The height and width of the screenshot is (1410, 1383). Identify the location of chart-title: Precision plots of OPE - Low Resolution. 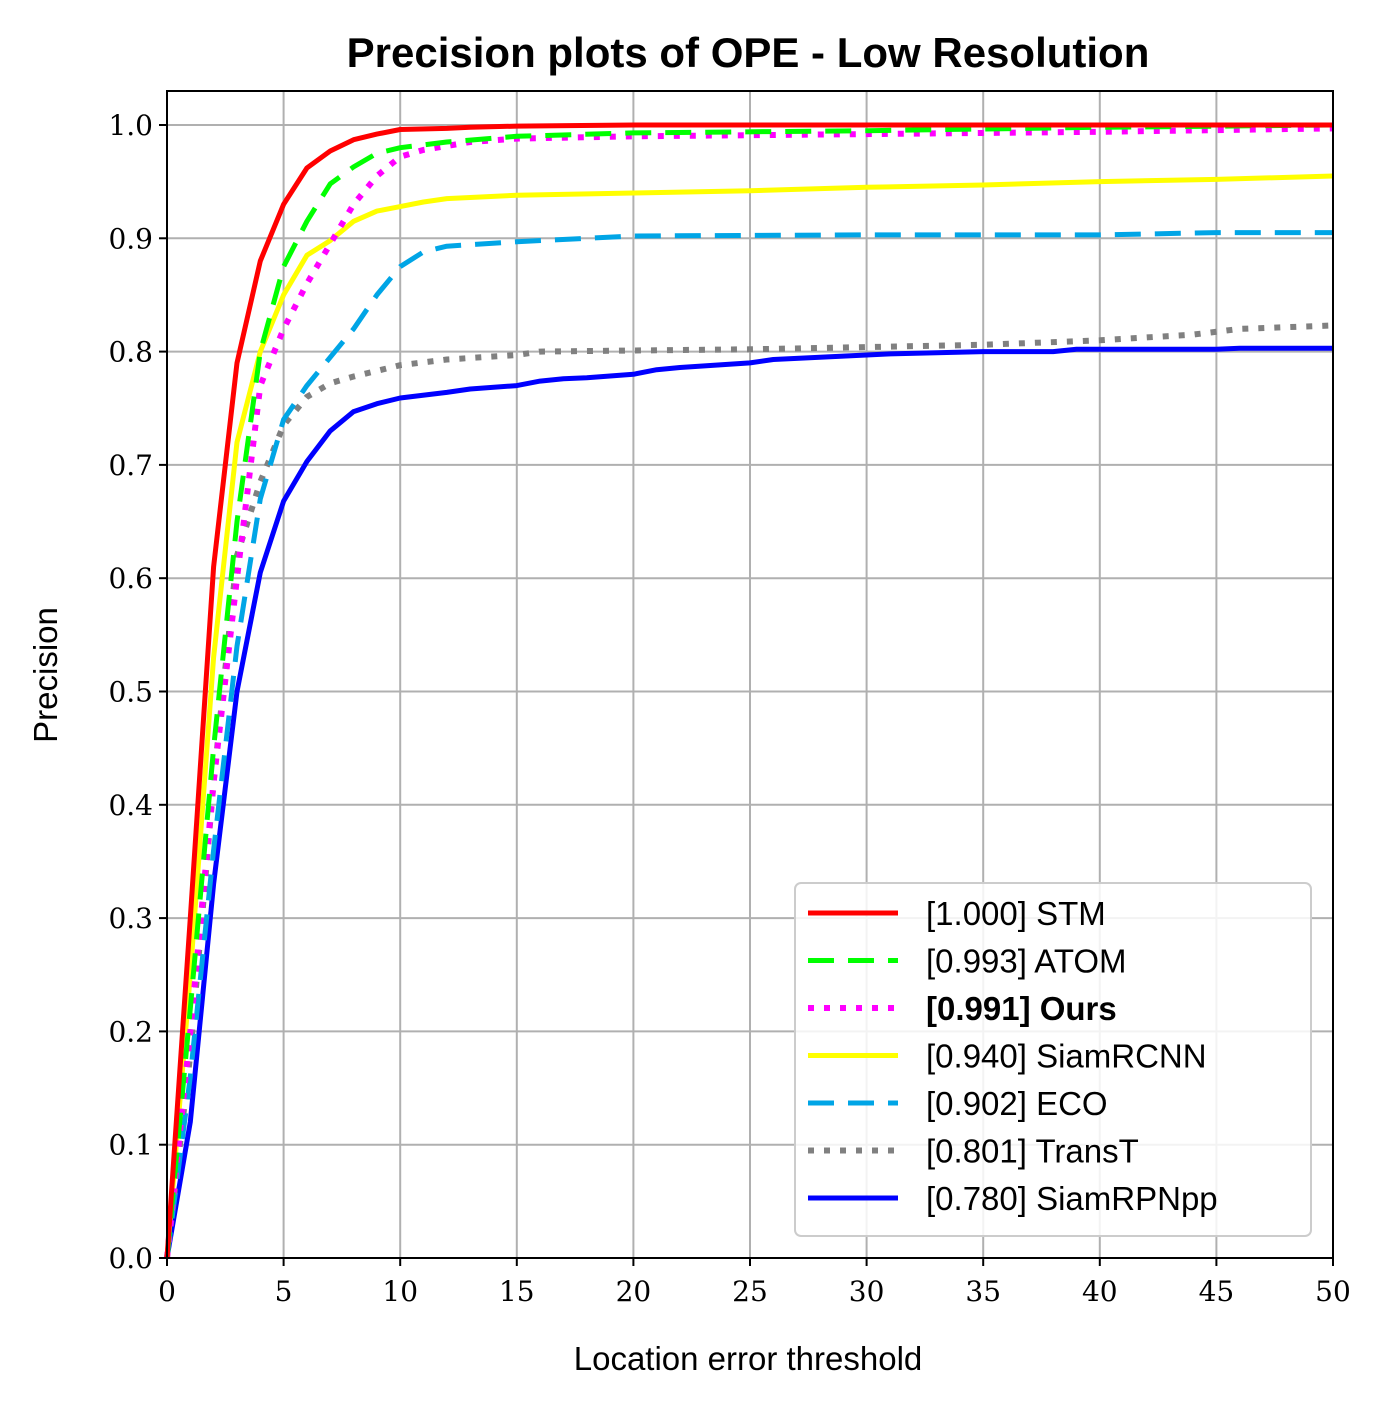
(748, 52).